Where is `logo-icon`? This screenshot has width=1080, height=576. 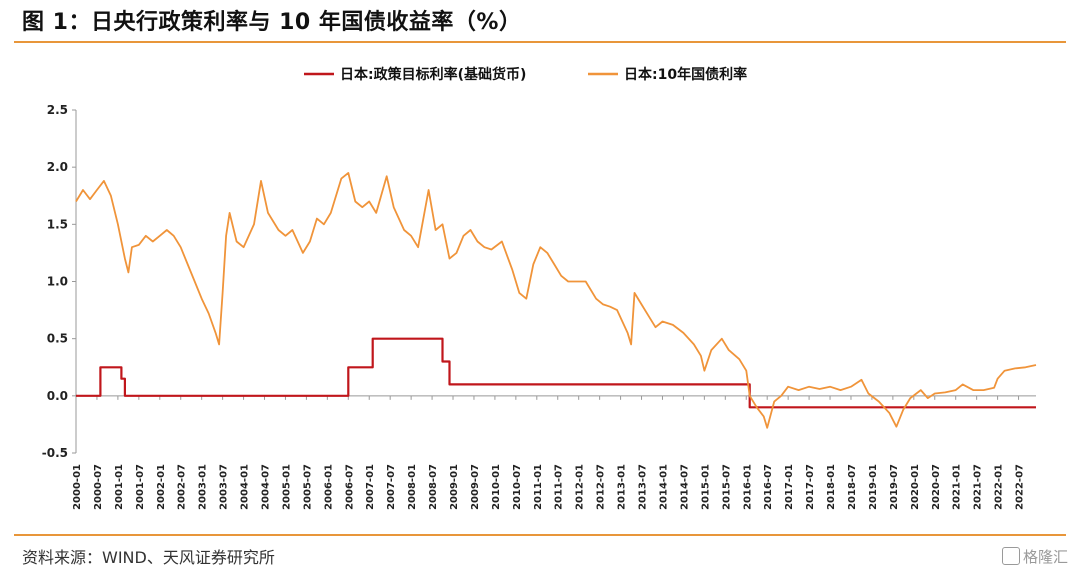
logo-icon is located at coordinates (1010, 556).